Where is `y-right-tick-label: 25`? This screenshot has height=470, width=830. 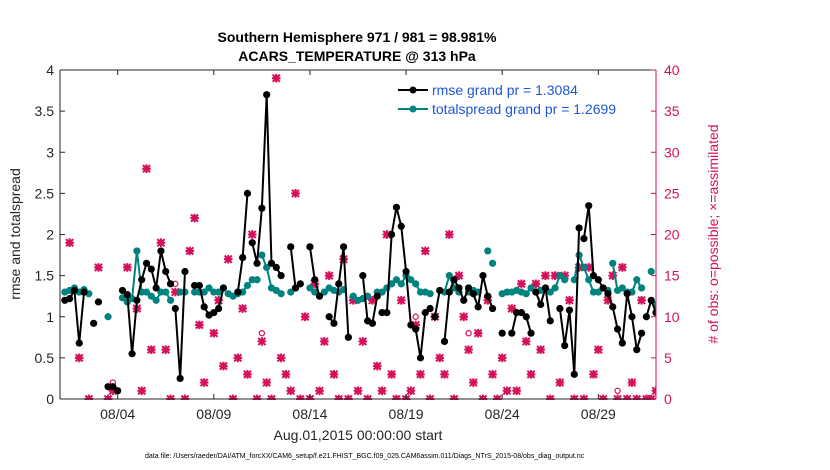 y-right-tick-label: 25 is located at coordinates (672, 193).